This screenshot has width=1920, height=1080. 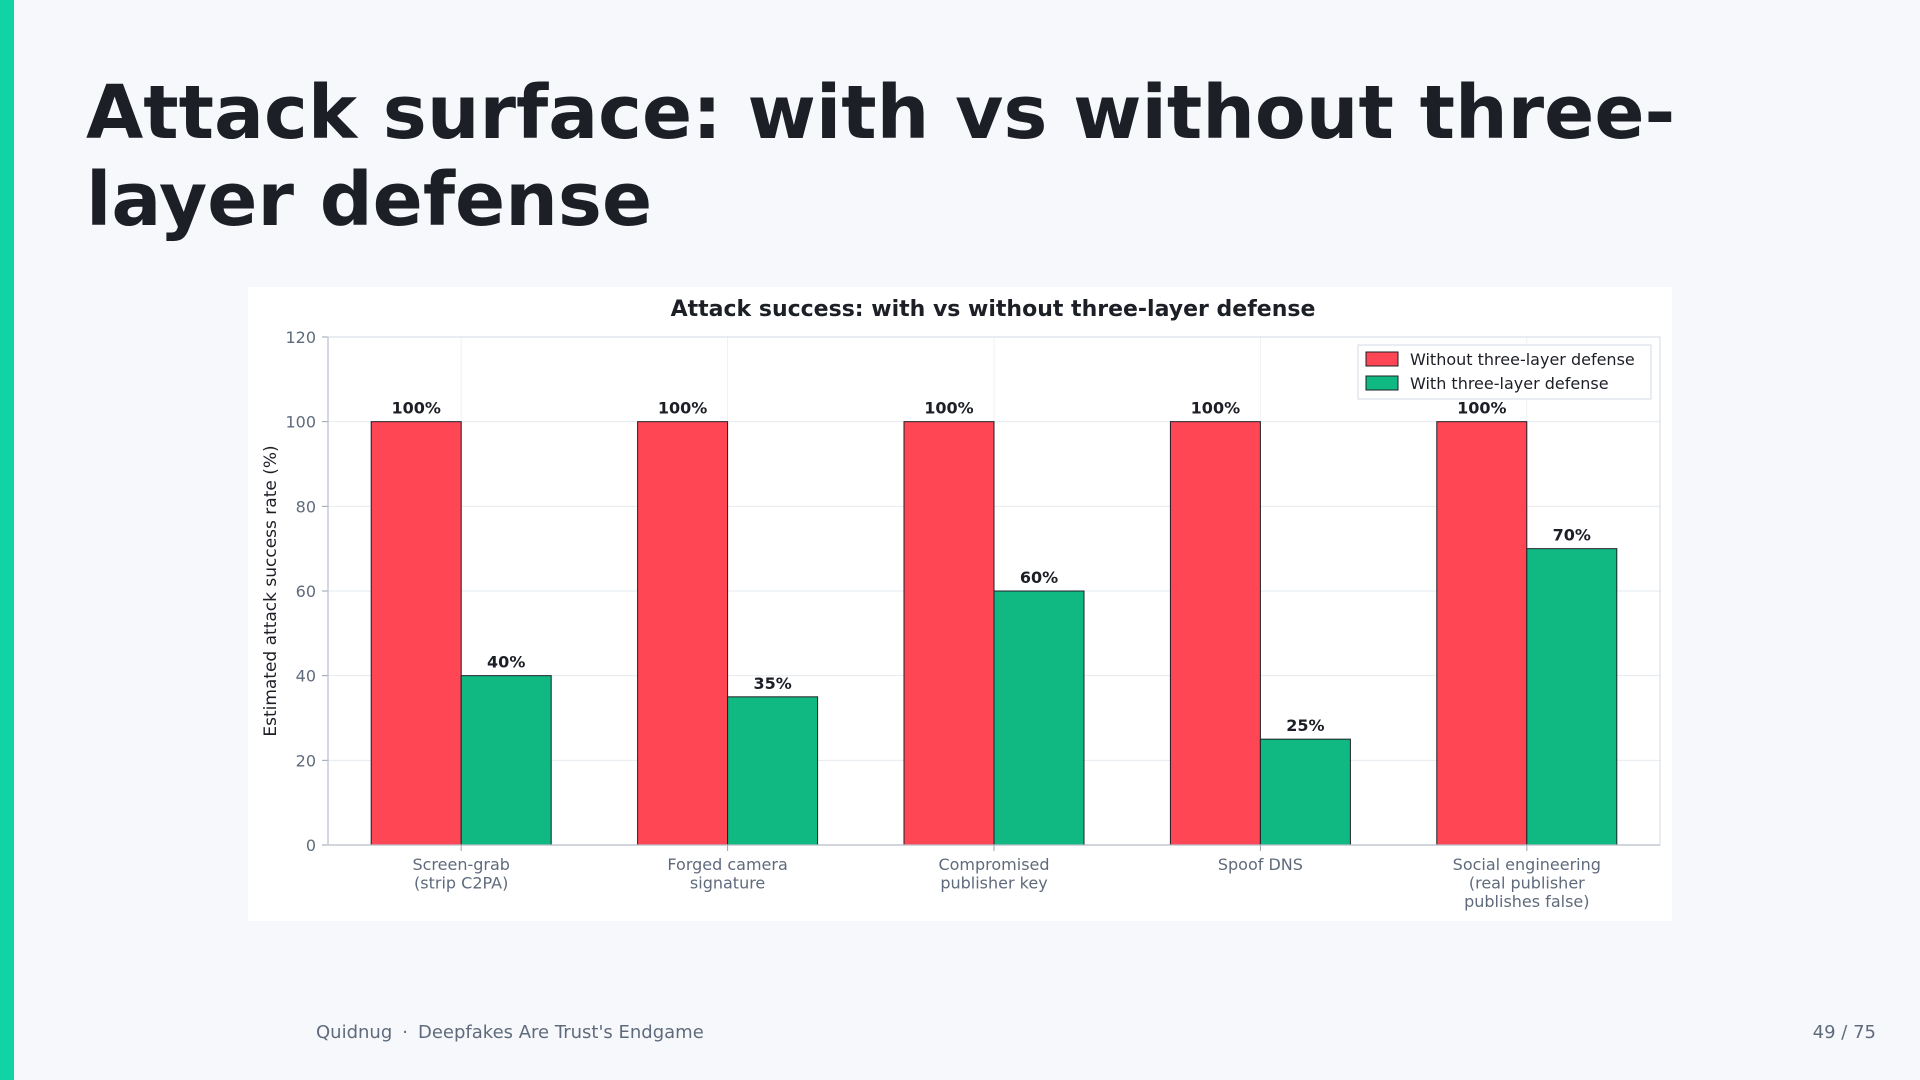 What do you see at coordinates (306, 760) in the screenshot?
I see `y-tick-label: 20` at bounding box center [306, 760].